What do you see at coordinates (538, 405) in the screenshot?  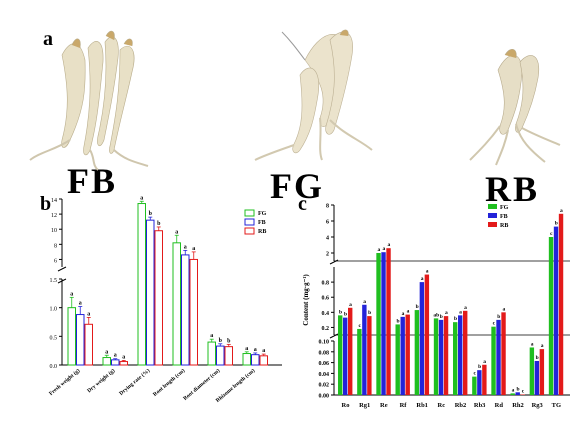 I see `x-category-label: Rg3` at bounding box center [538, 405].